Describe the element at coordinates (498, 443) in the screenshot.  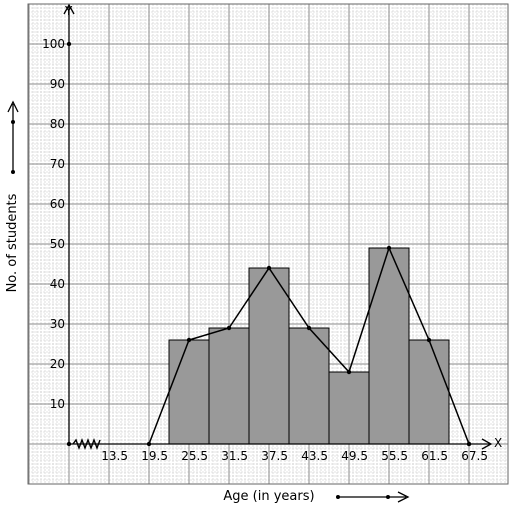
I see `x-axis-letter: X` at that location.